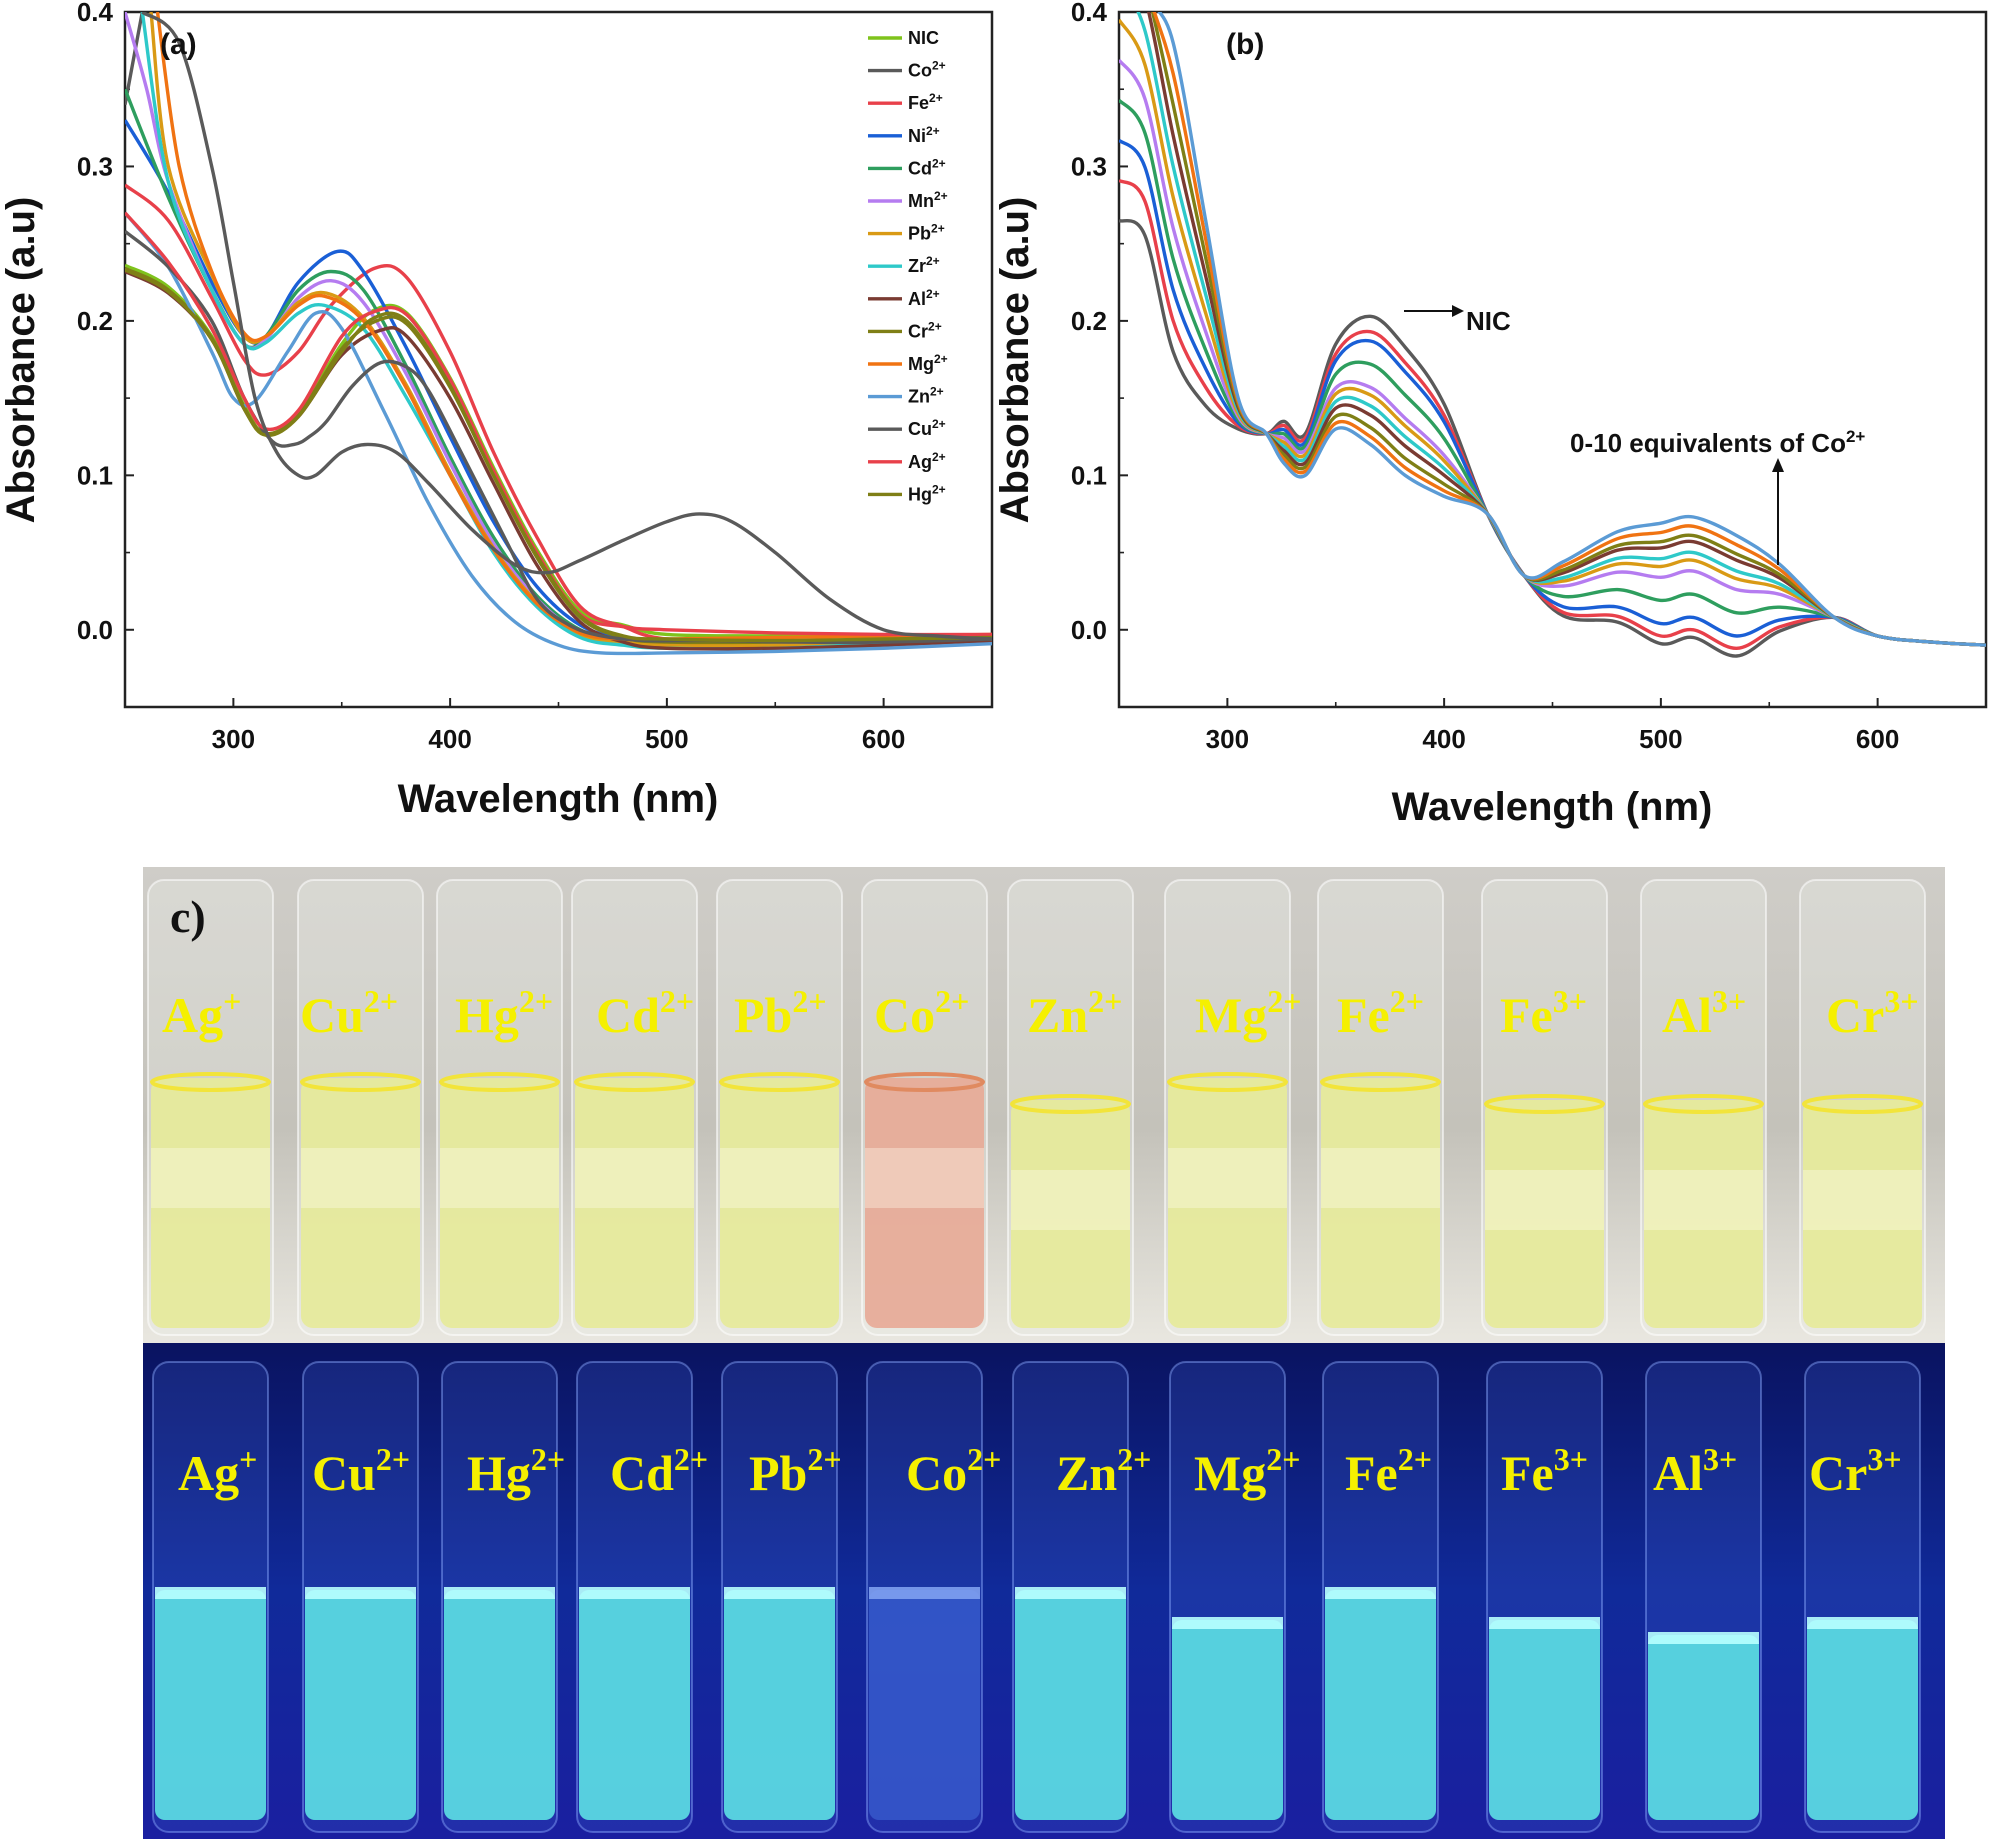 Image resolution: width=1989 pixels, height=1839 pixels. What do you see at coordinates (921, 1013) in the screenshot?
I see `ion-label: Co2+` at bounding box center [921, 1013].